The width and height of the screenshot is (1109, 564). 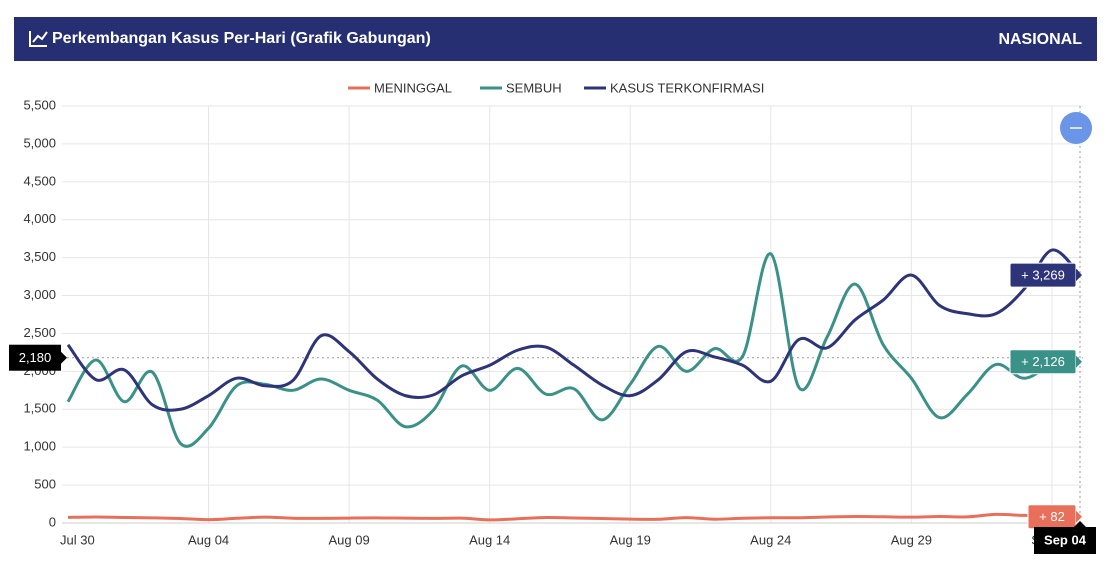 I want to click on crosshair-label: 2,180, so click(x=38, y=357).